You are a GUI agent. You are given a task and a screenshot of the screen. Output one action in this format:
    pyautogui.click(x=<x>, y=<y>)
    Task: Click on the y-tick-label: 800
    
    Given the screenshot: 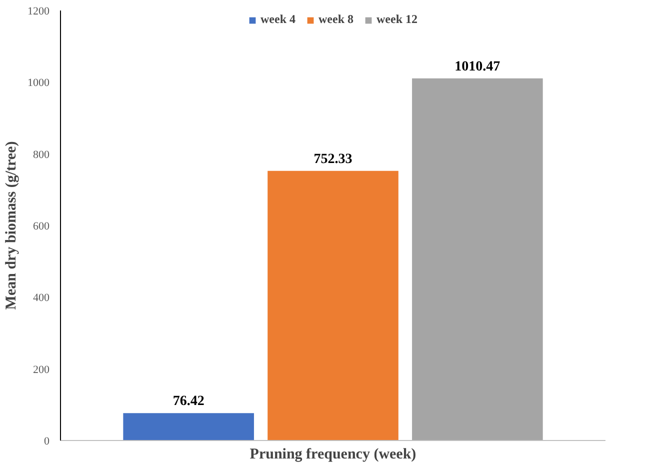 What is the action you would take?
    pyautogui.click(x=41, y=154)
    